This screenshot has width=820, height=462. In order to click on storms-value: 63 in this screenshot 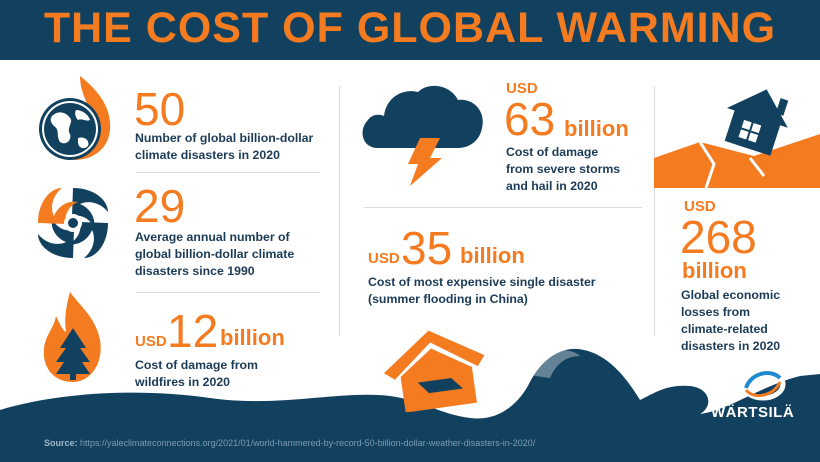, I will do `click(530, 119)`.